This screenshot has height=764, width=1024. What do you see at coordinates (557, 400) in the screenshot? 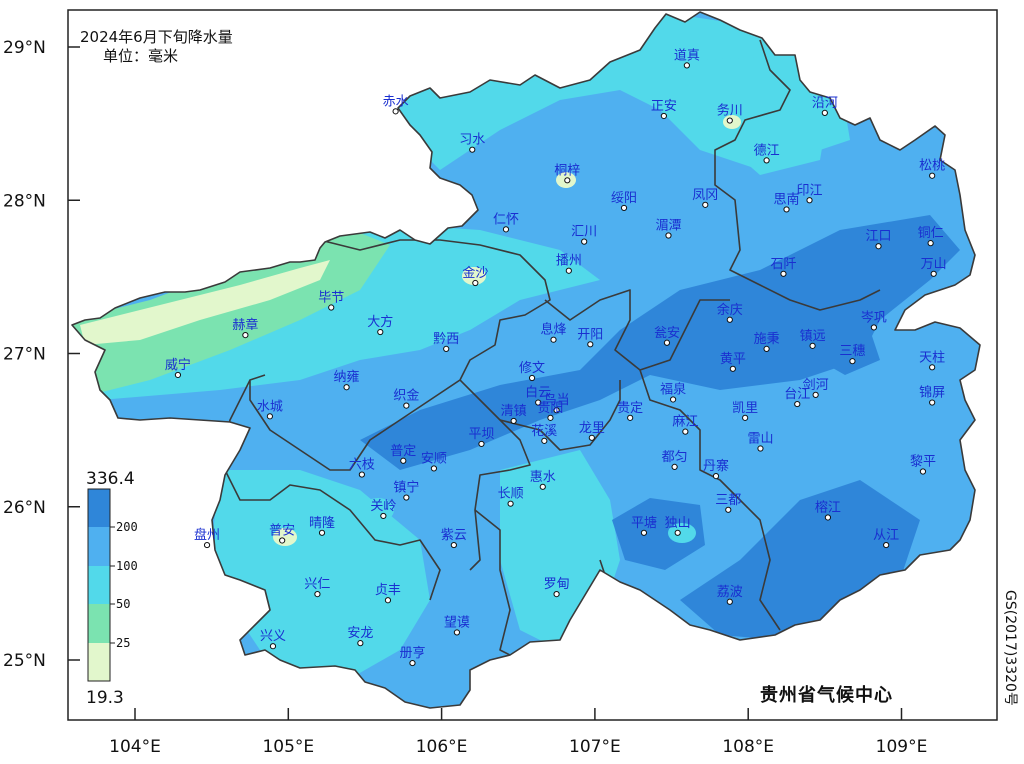
I see `station-label: 乌当` at bounding box center [557, 400].